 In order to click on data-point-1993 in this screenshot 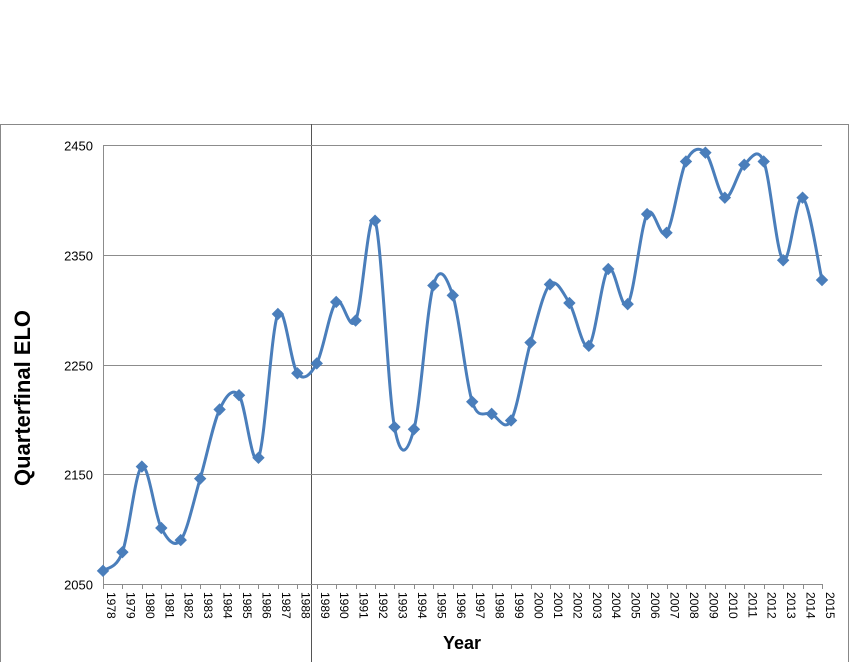, I will do `click(394, 427)`.